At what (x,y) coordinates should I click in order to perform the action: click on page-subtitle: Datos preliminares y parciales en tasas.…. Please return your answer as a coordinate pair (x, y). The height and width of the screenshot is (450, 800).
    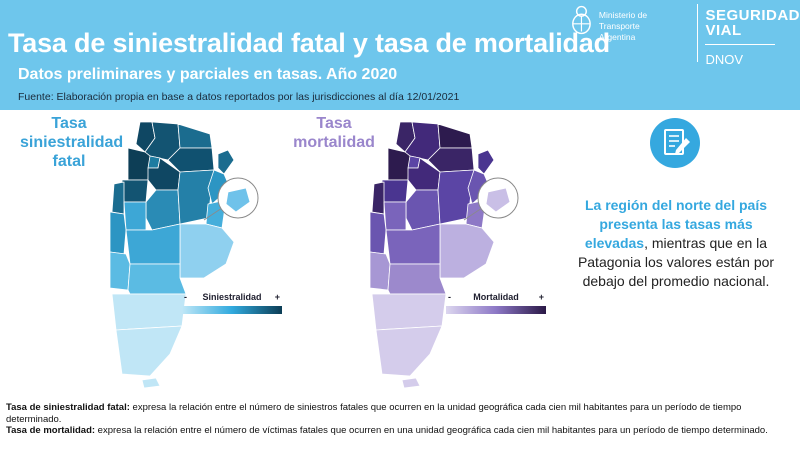
    Looking at the image, I should click on (208, 74).